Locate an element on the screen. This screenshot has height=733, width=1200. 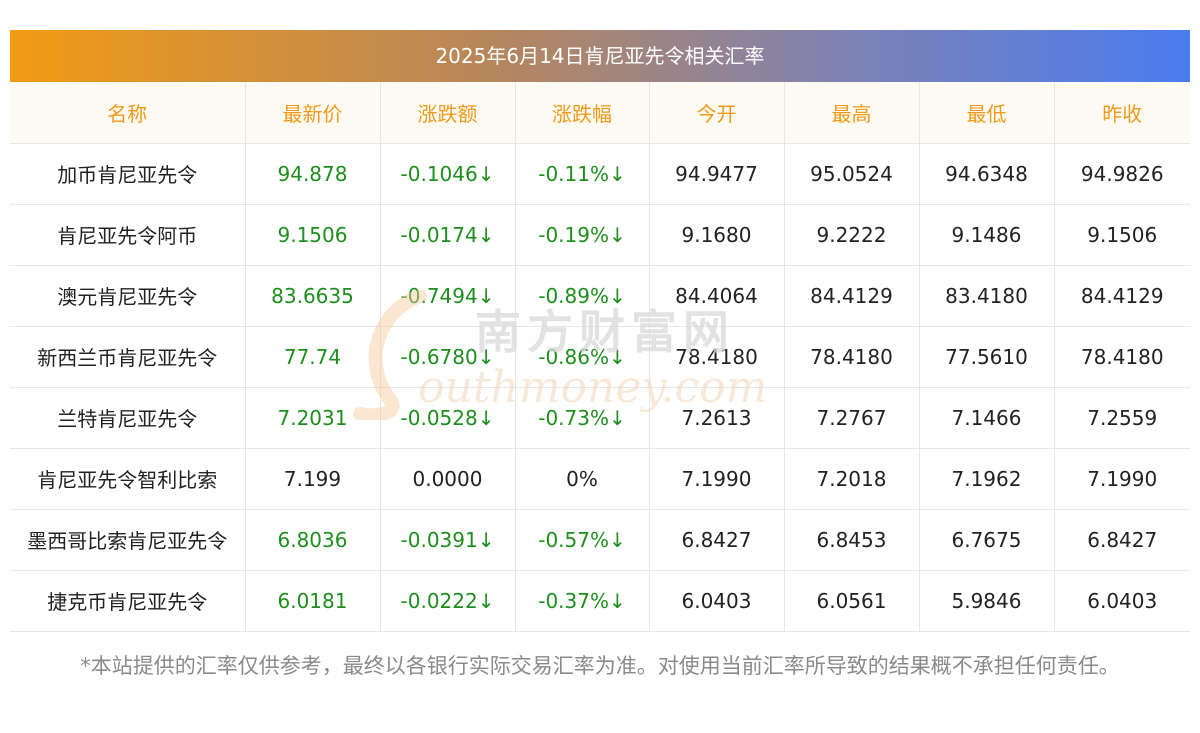
row-change: -0.1046↓ is located at coordinates (448, 174).